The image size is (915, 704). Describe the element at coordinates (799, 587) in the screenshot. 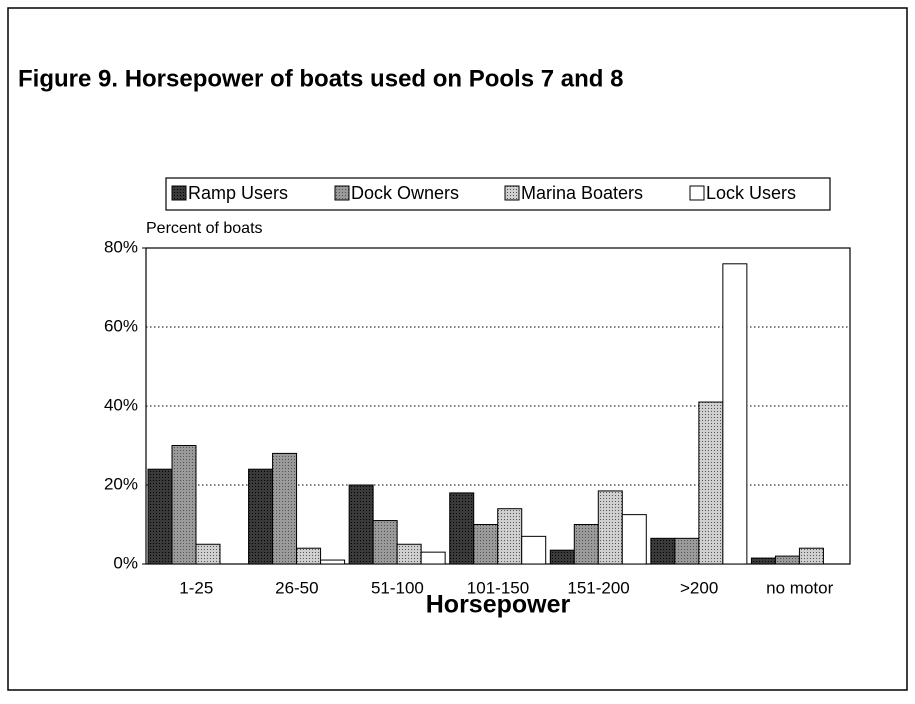

I see `x-tick-label: no motor` at that location.